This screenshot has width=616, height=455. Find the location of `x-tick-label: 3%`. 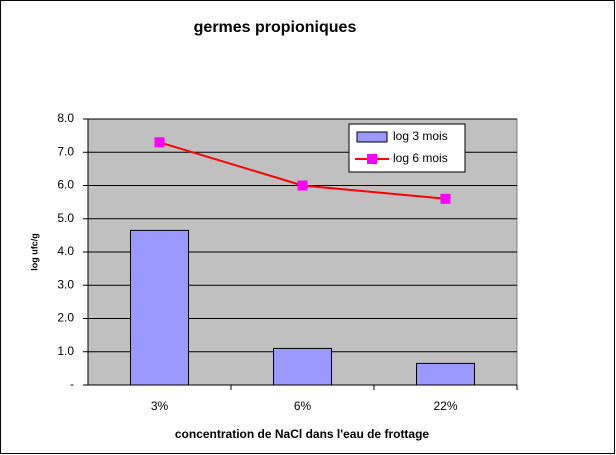

x-tick-label: 3% is located at coordinates (160, 406).